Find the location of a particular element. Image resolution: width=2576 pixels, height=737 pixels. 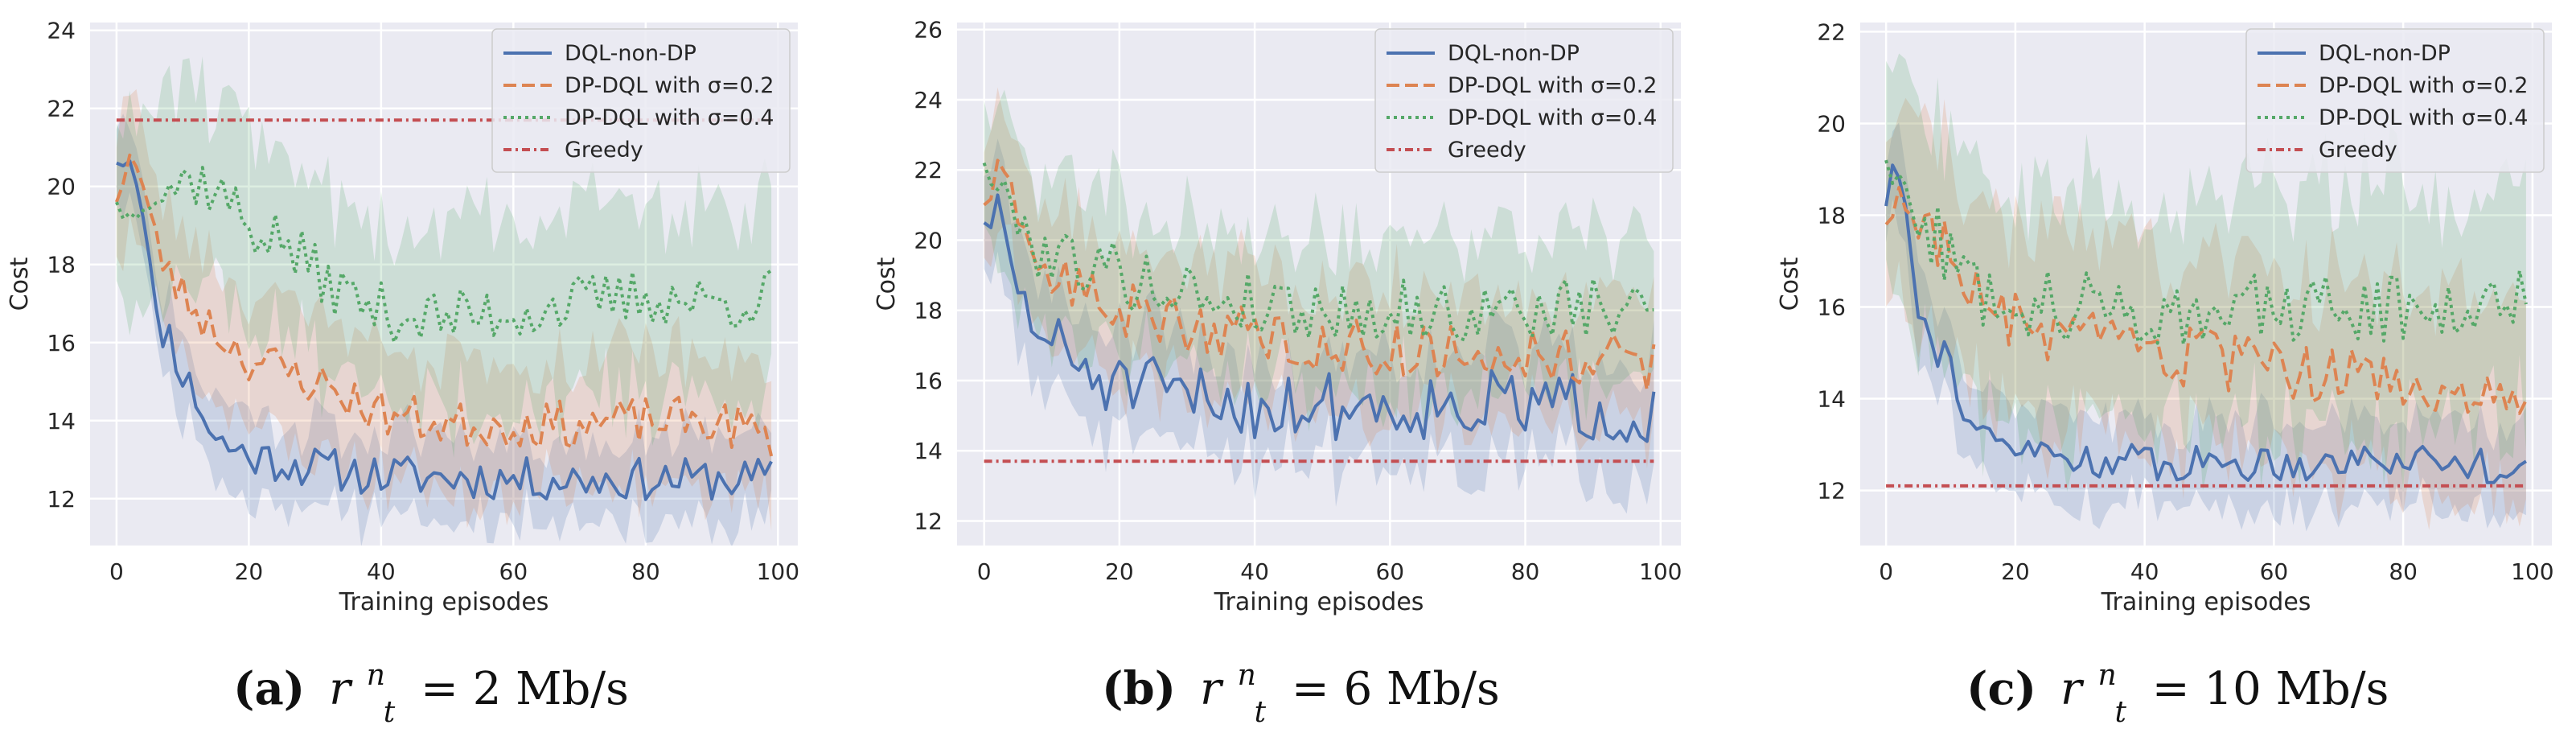

caption-b: (b) r n t = 6 Mb/s is located at coordinates (1301, 688).